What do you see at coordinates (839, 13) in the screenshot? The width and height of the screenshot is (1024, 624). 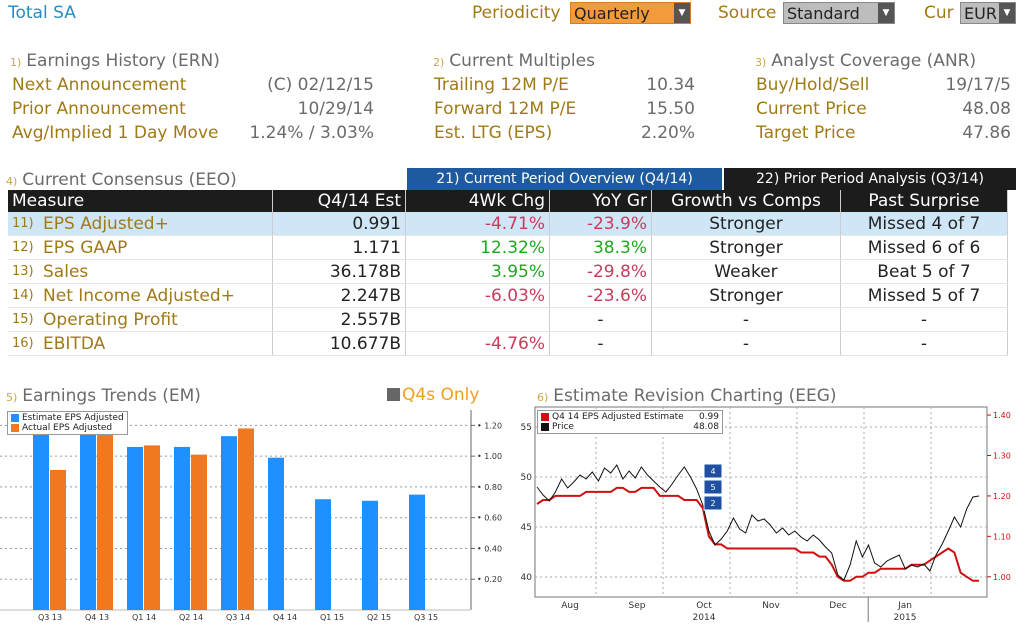 I see `source-dropdown: Standard ▼` at bounding box center [839, 13].